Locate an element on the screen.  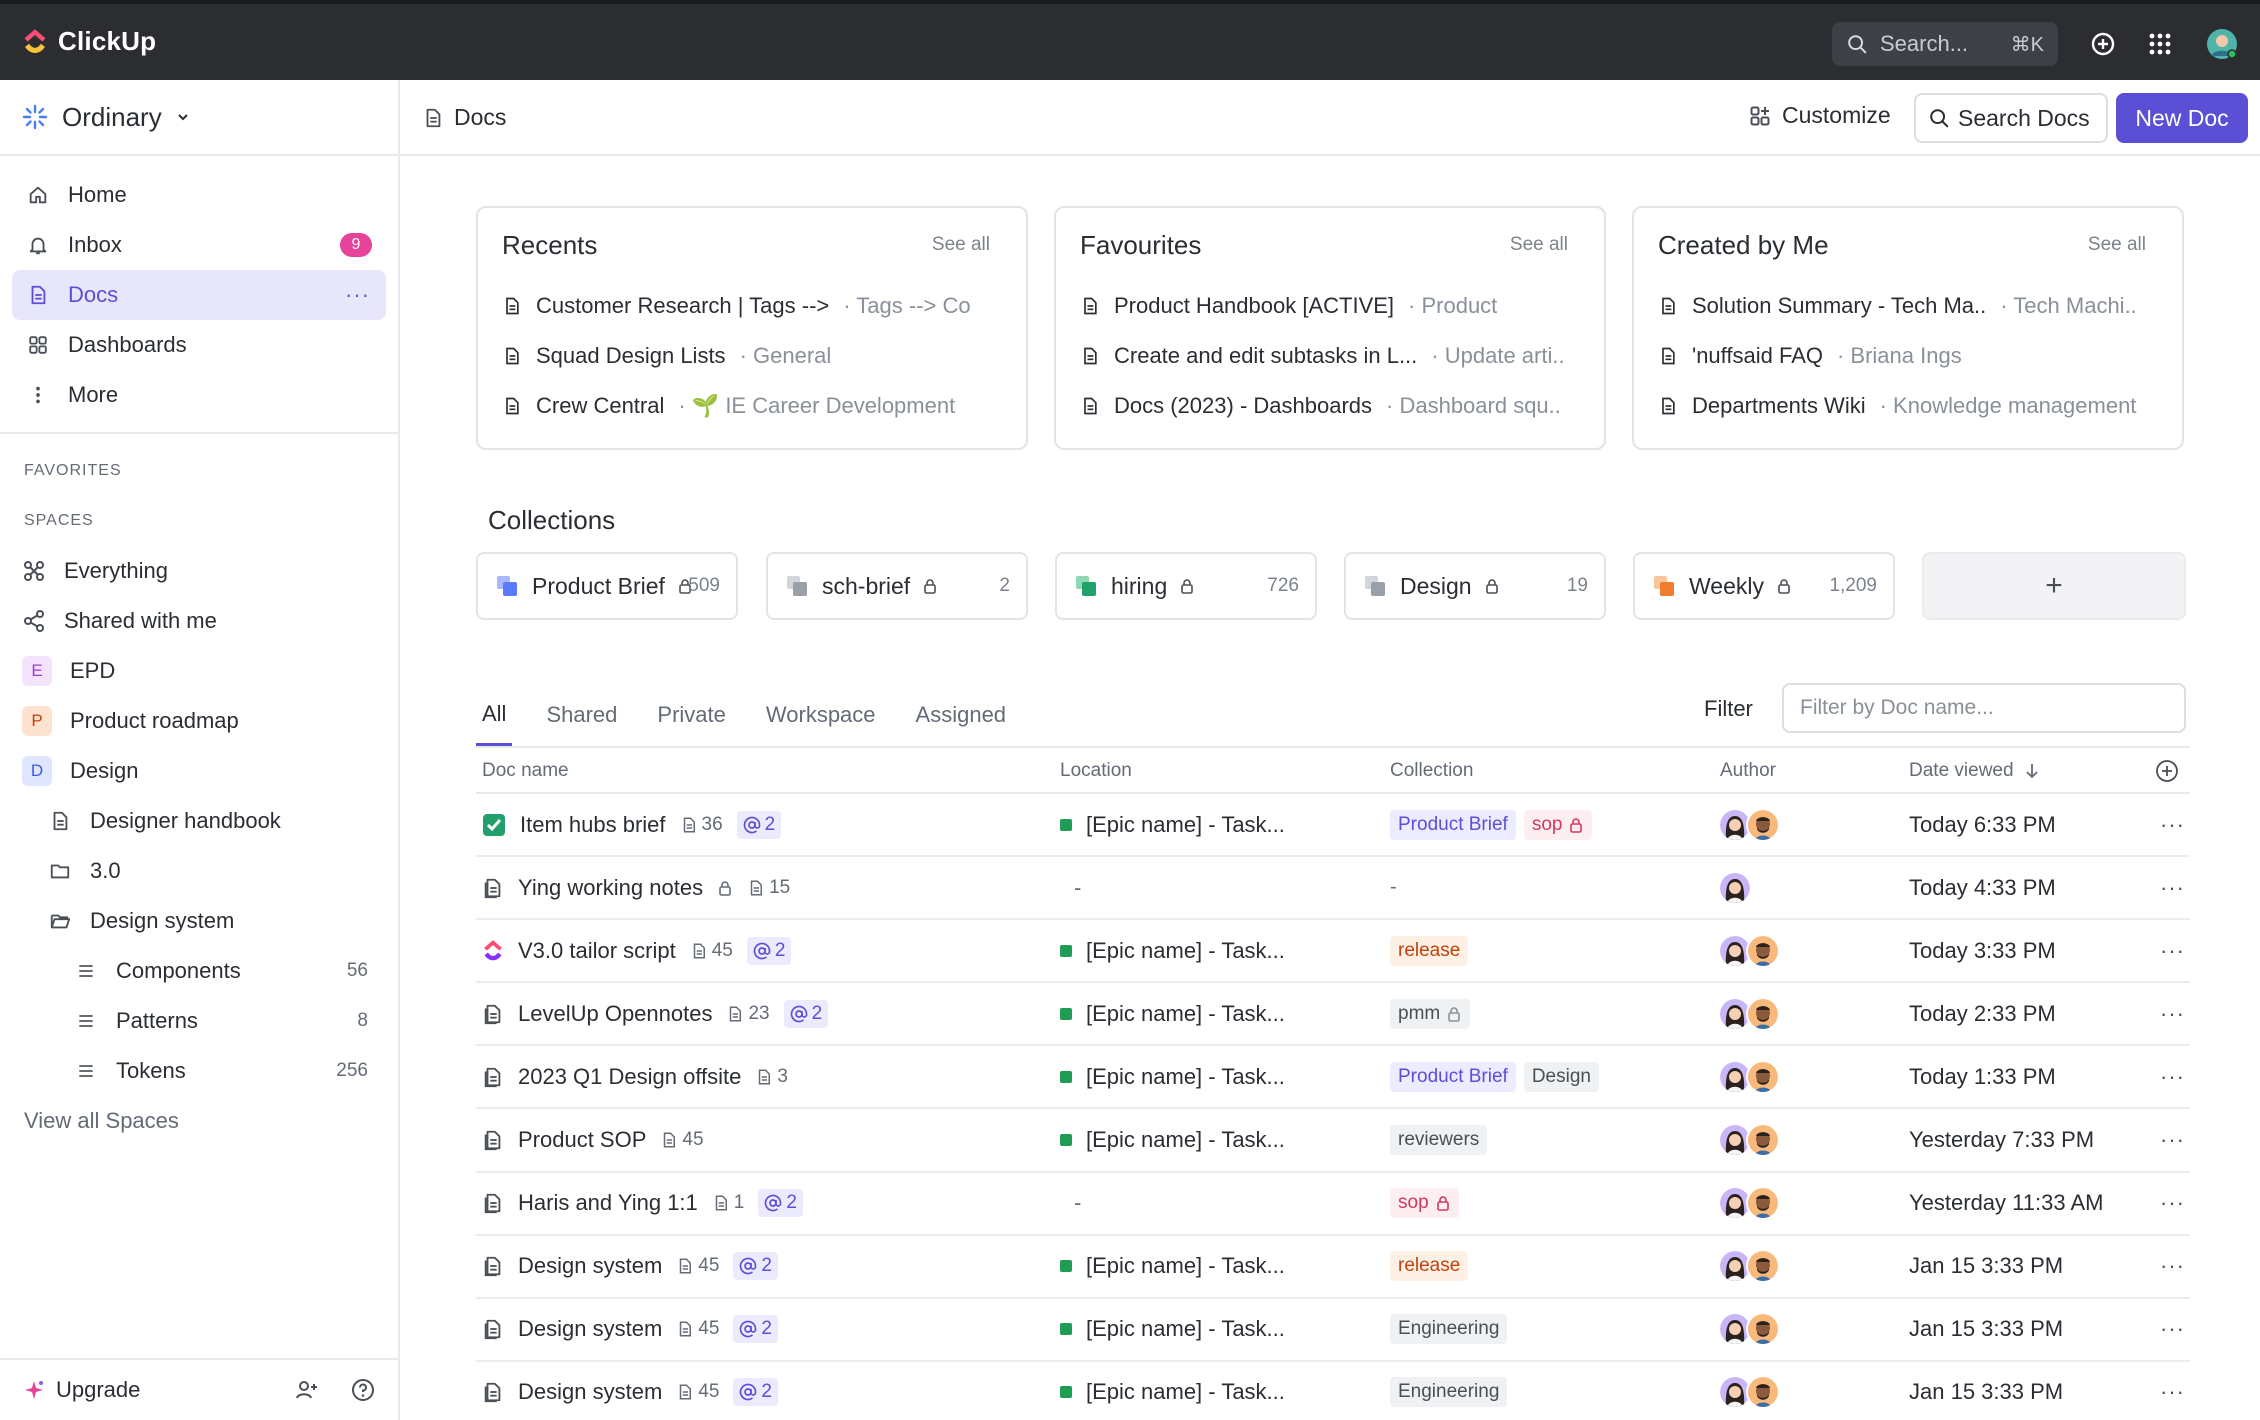
sidebar-item-more: More is located at coordinates (199, 395).